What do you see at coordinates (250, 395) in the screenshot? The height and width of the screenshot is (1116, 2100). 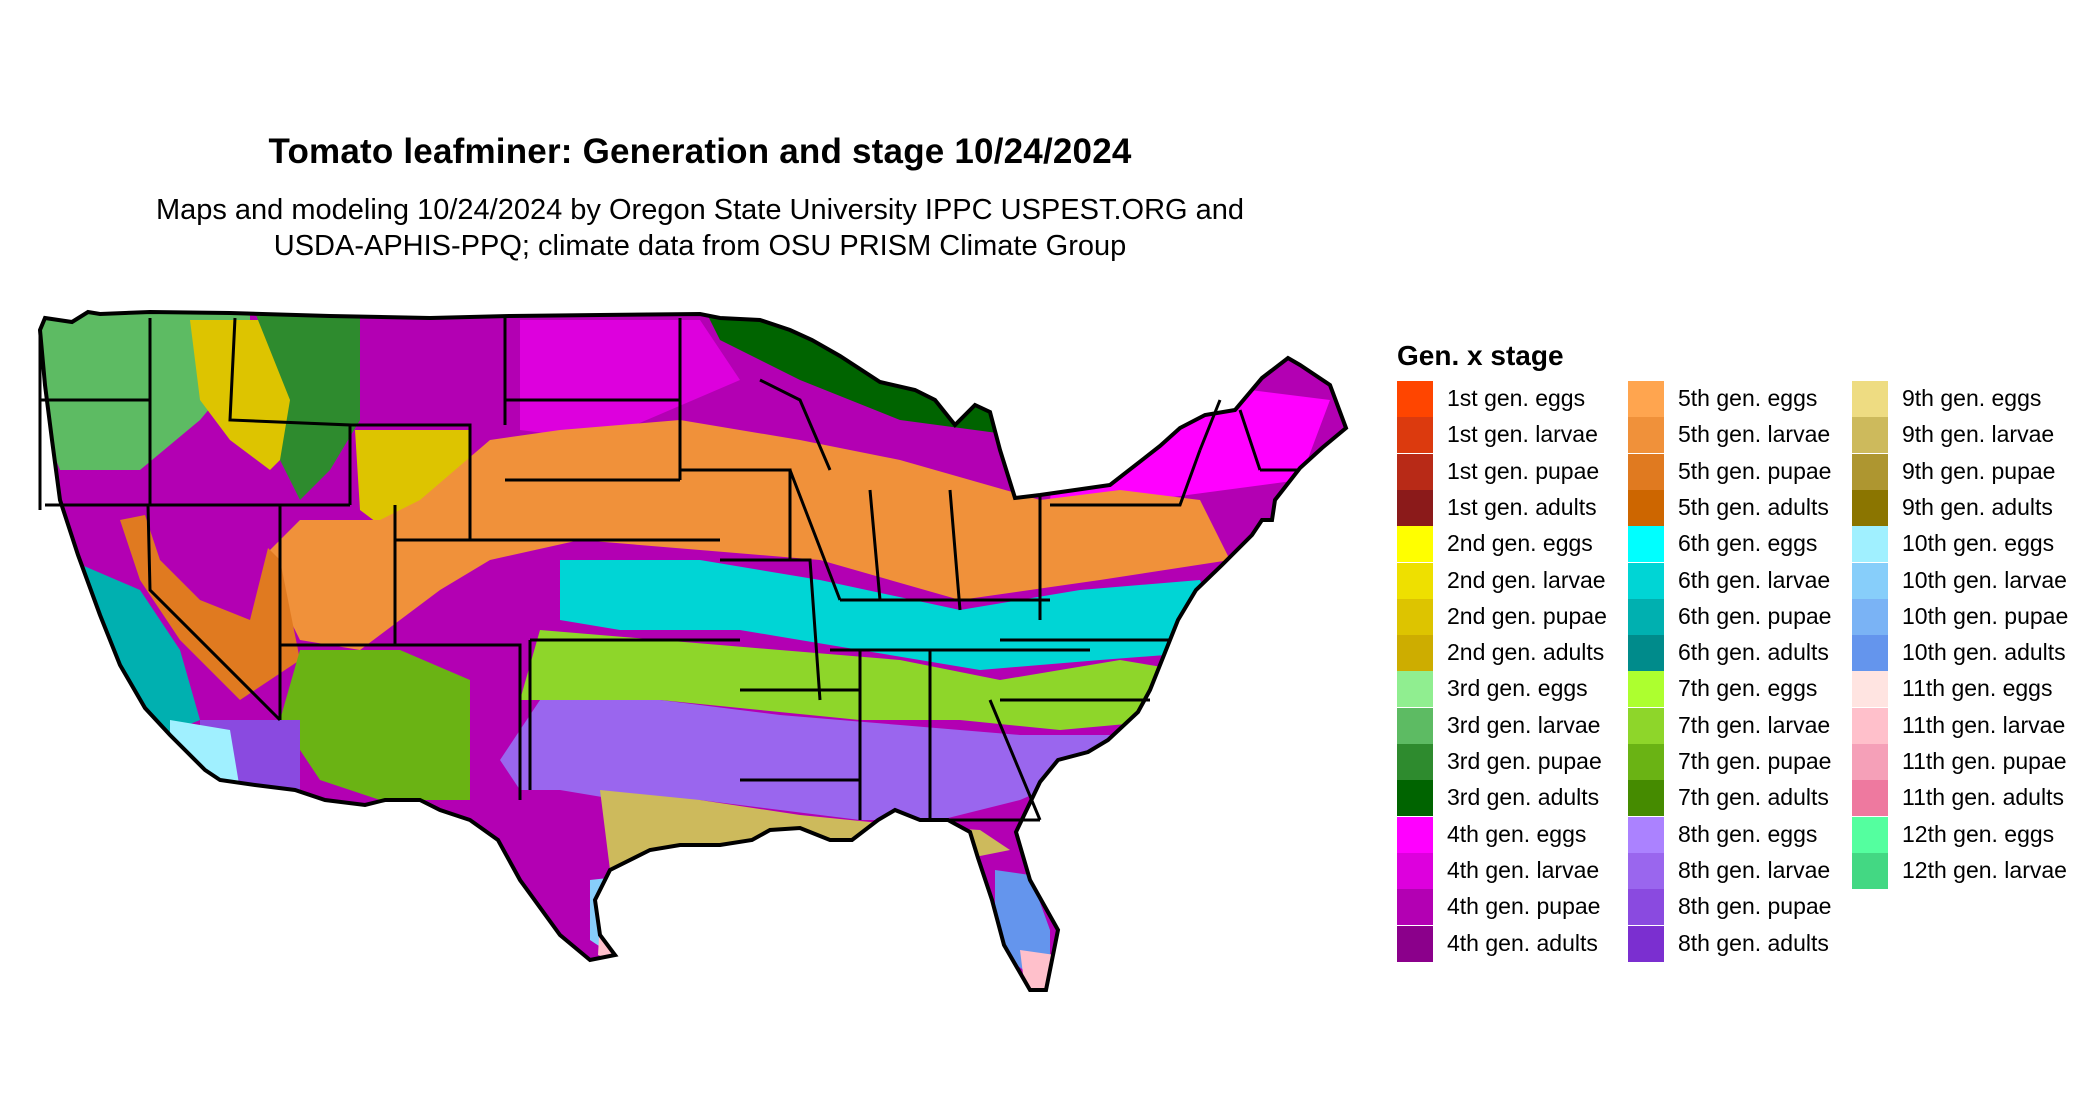 I see `band-2nd-gen-larvae-rockies` at bounding box center [250, 395].